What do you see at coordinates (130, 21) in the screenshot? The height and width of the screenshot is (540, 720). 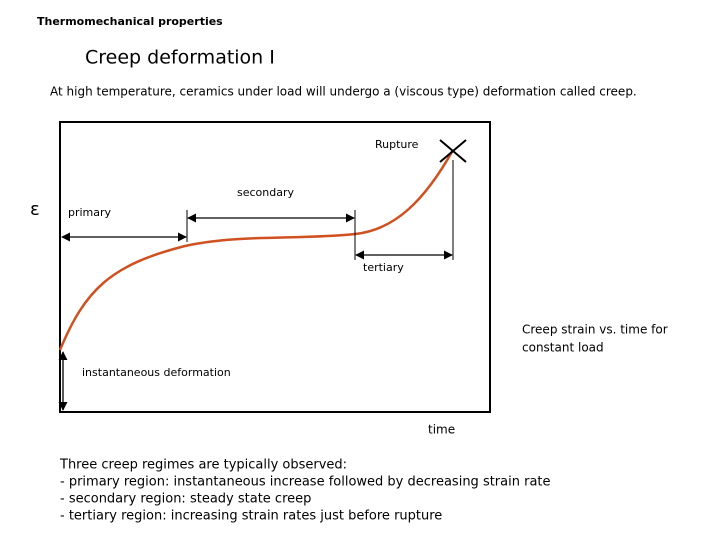 I see `section-label: Thermomechanical properties` at bounding box center [130, 21].